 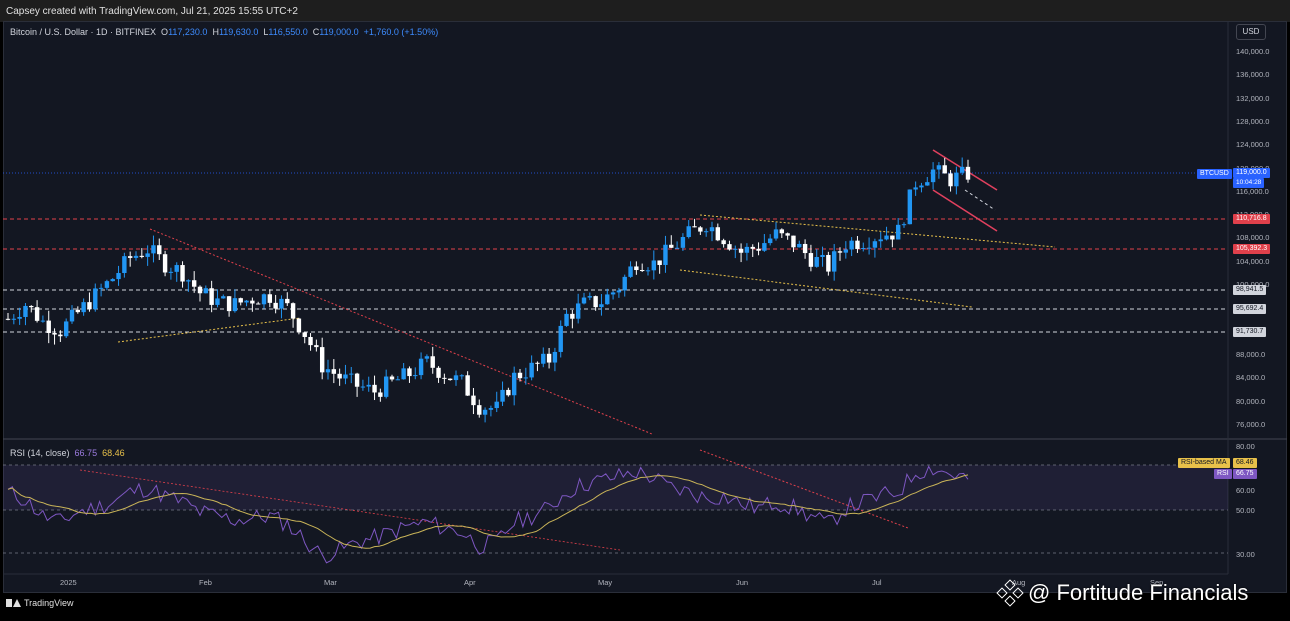 I want to click on rsi-ma-tag: RSI-based MA, so click(x=1204, y=463).